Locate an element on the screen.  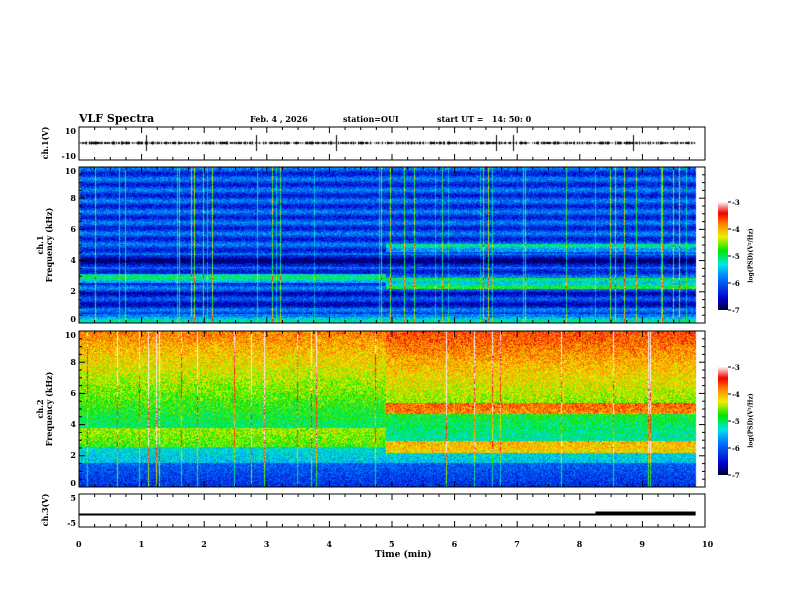
ch1-spec-ylabel-line2: Frequency (kHz) is located at coordinates (49, 245).